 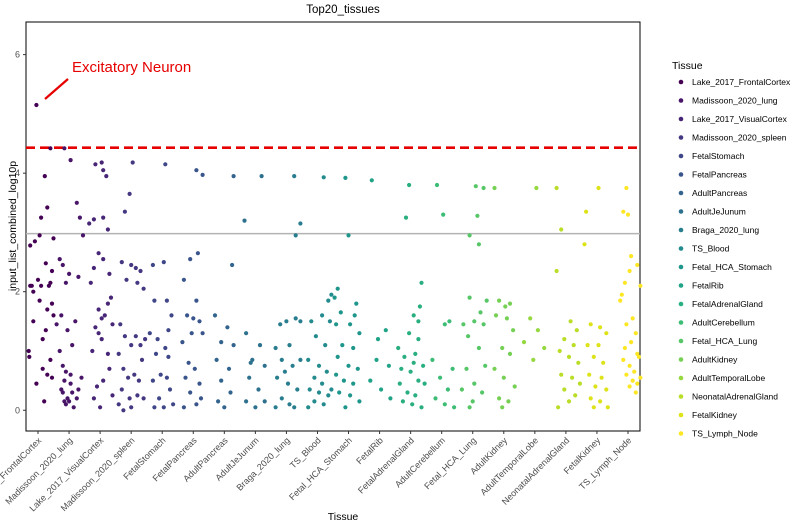 I want to click on legend-label: AdultJeJunum, so click(x=719, y=212).